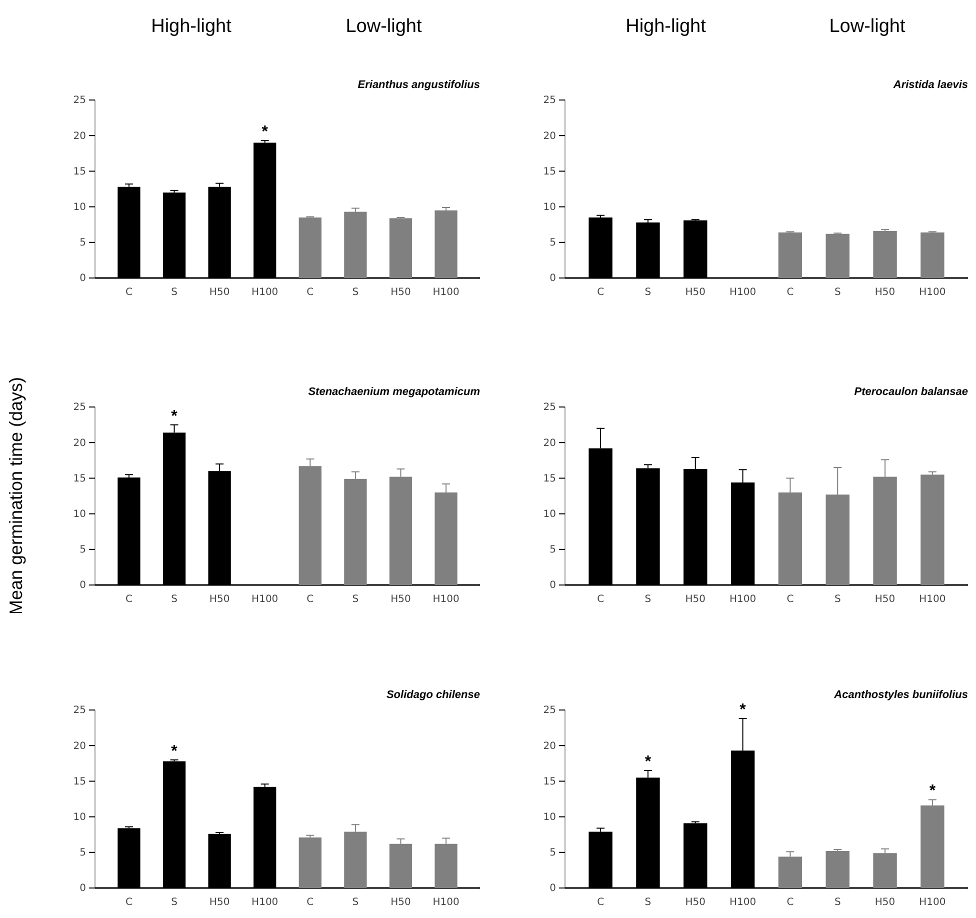 This screenshot has height=918, width=976. Describe the element at coordinates (394, 392) in the screenshot. I see `chart-title: Stenachaenium megapotamicum` at that location.